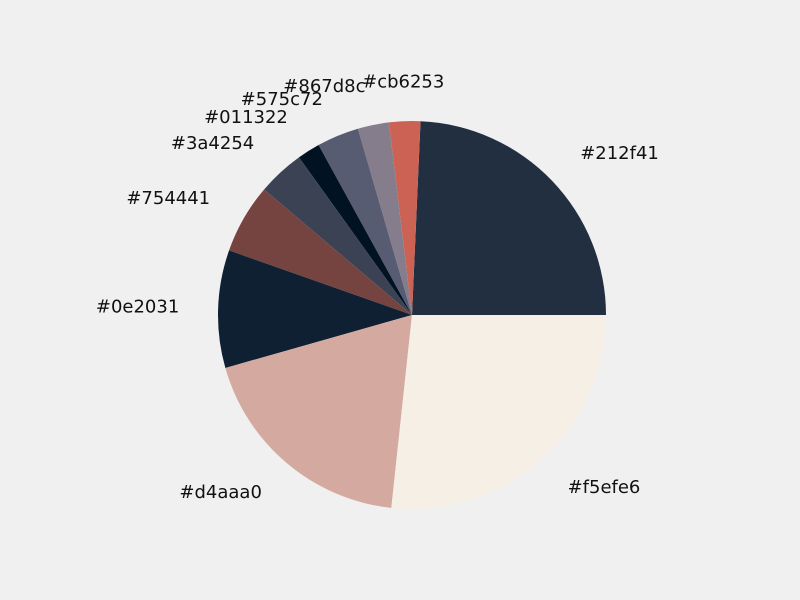 The image size is (800, 600). Describe the element at coordinates (604, 487) in the screenshot. I see `slice-label-f5efe6: #f5efe6` at that location.